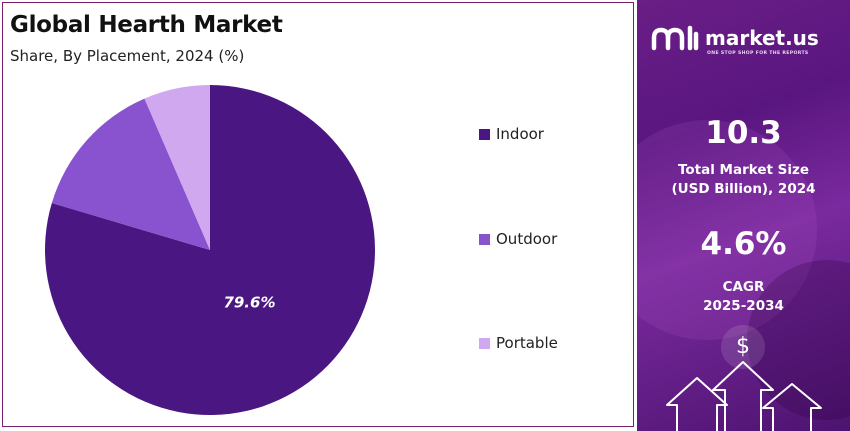 This screenshot has width=850, height=431. What do you see at coordinates (484, 239) in the screenshot?
I see `legend-swatch-outdoor` at bounding box center [484, 239].